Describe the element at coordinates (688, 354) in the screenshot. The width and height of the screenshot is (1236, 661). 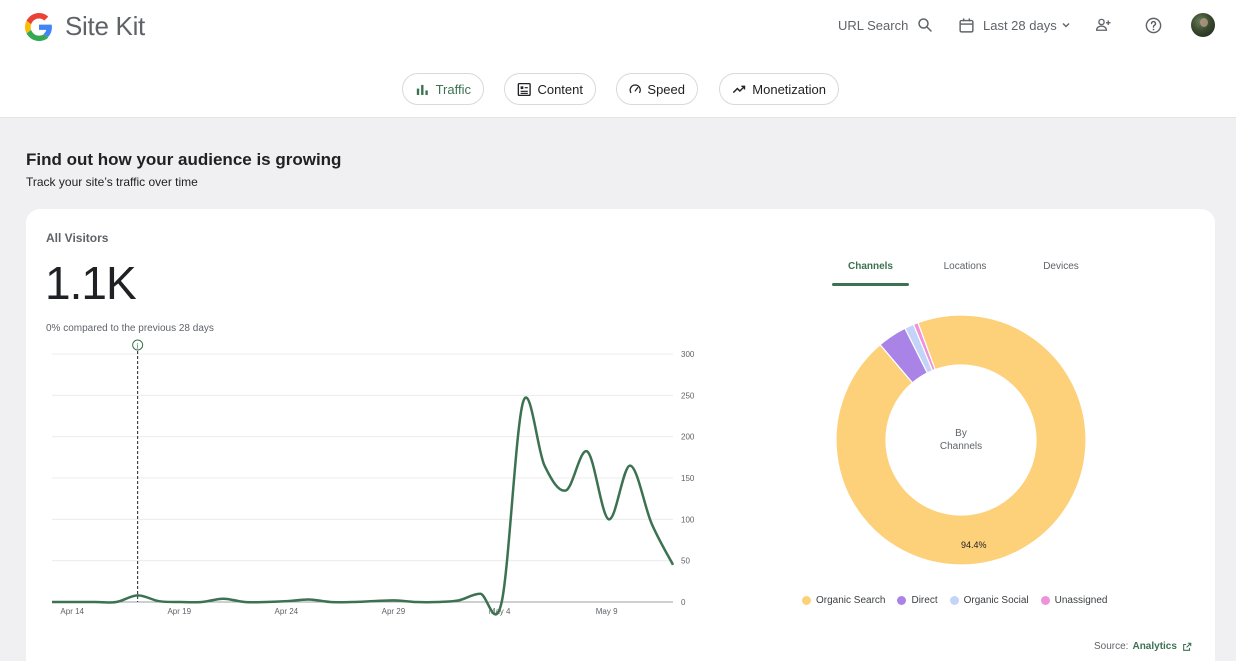
I see `y-tick-label: 300` at that location.